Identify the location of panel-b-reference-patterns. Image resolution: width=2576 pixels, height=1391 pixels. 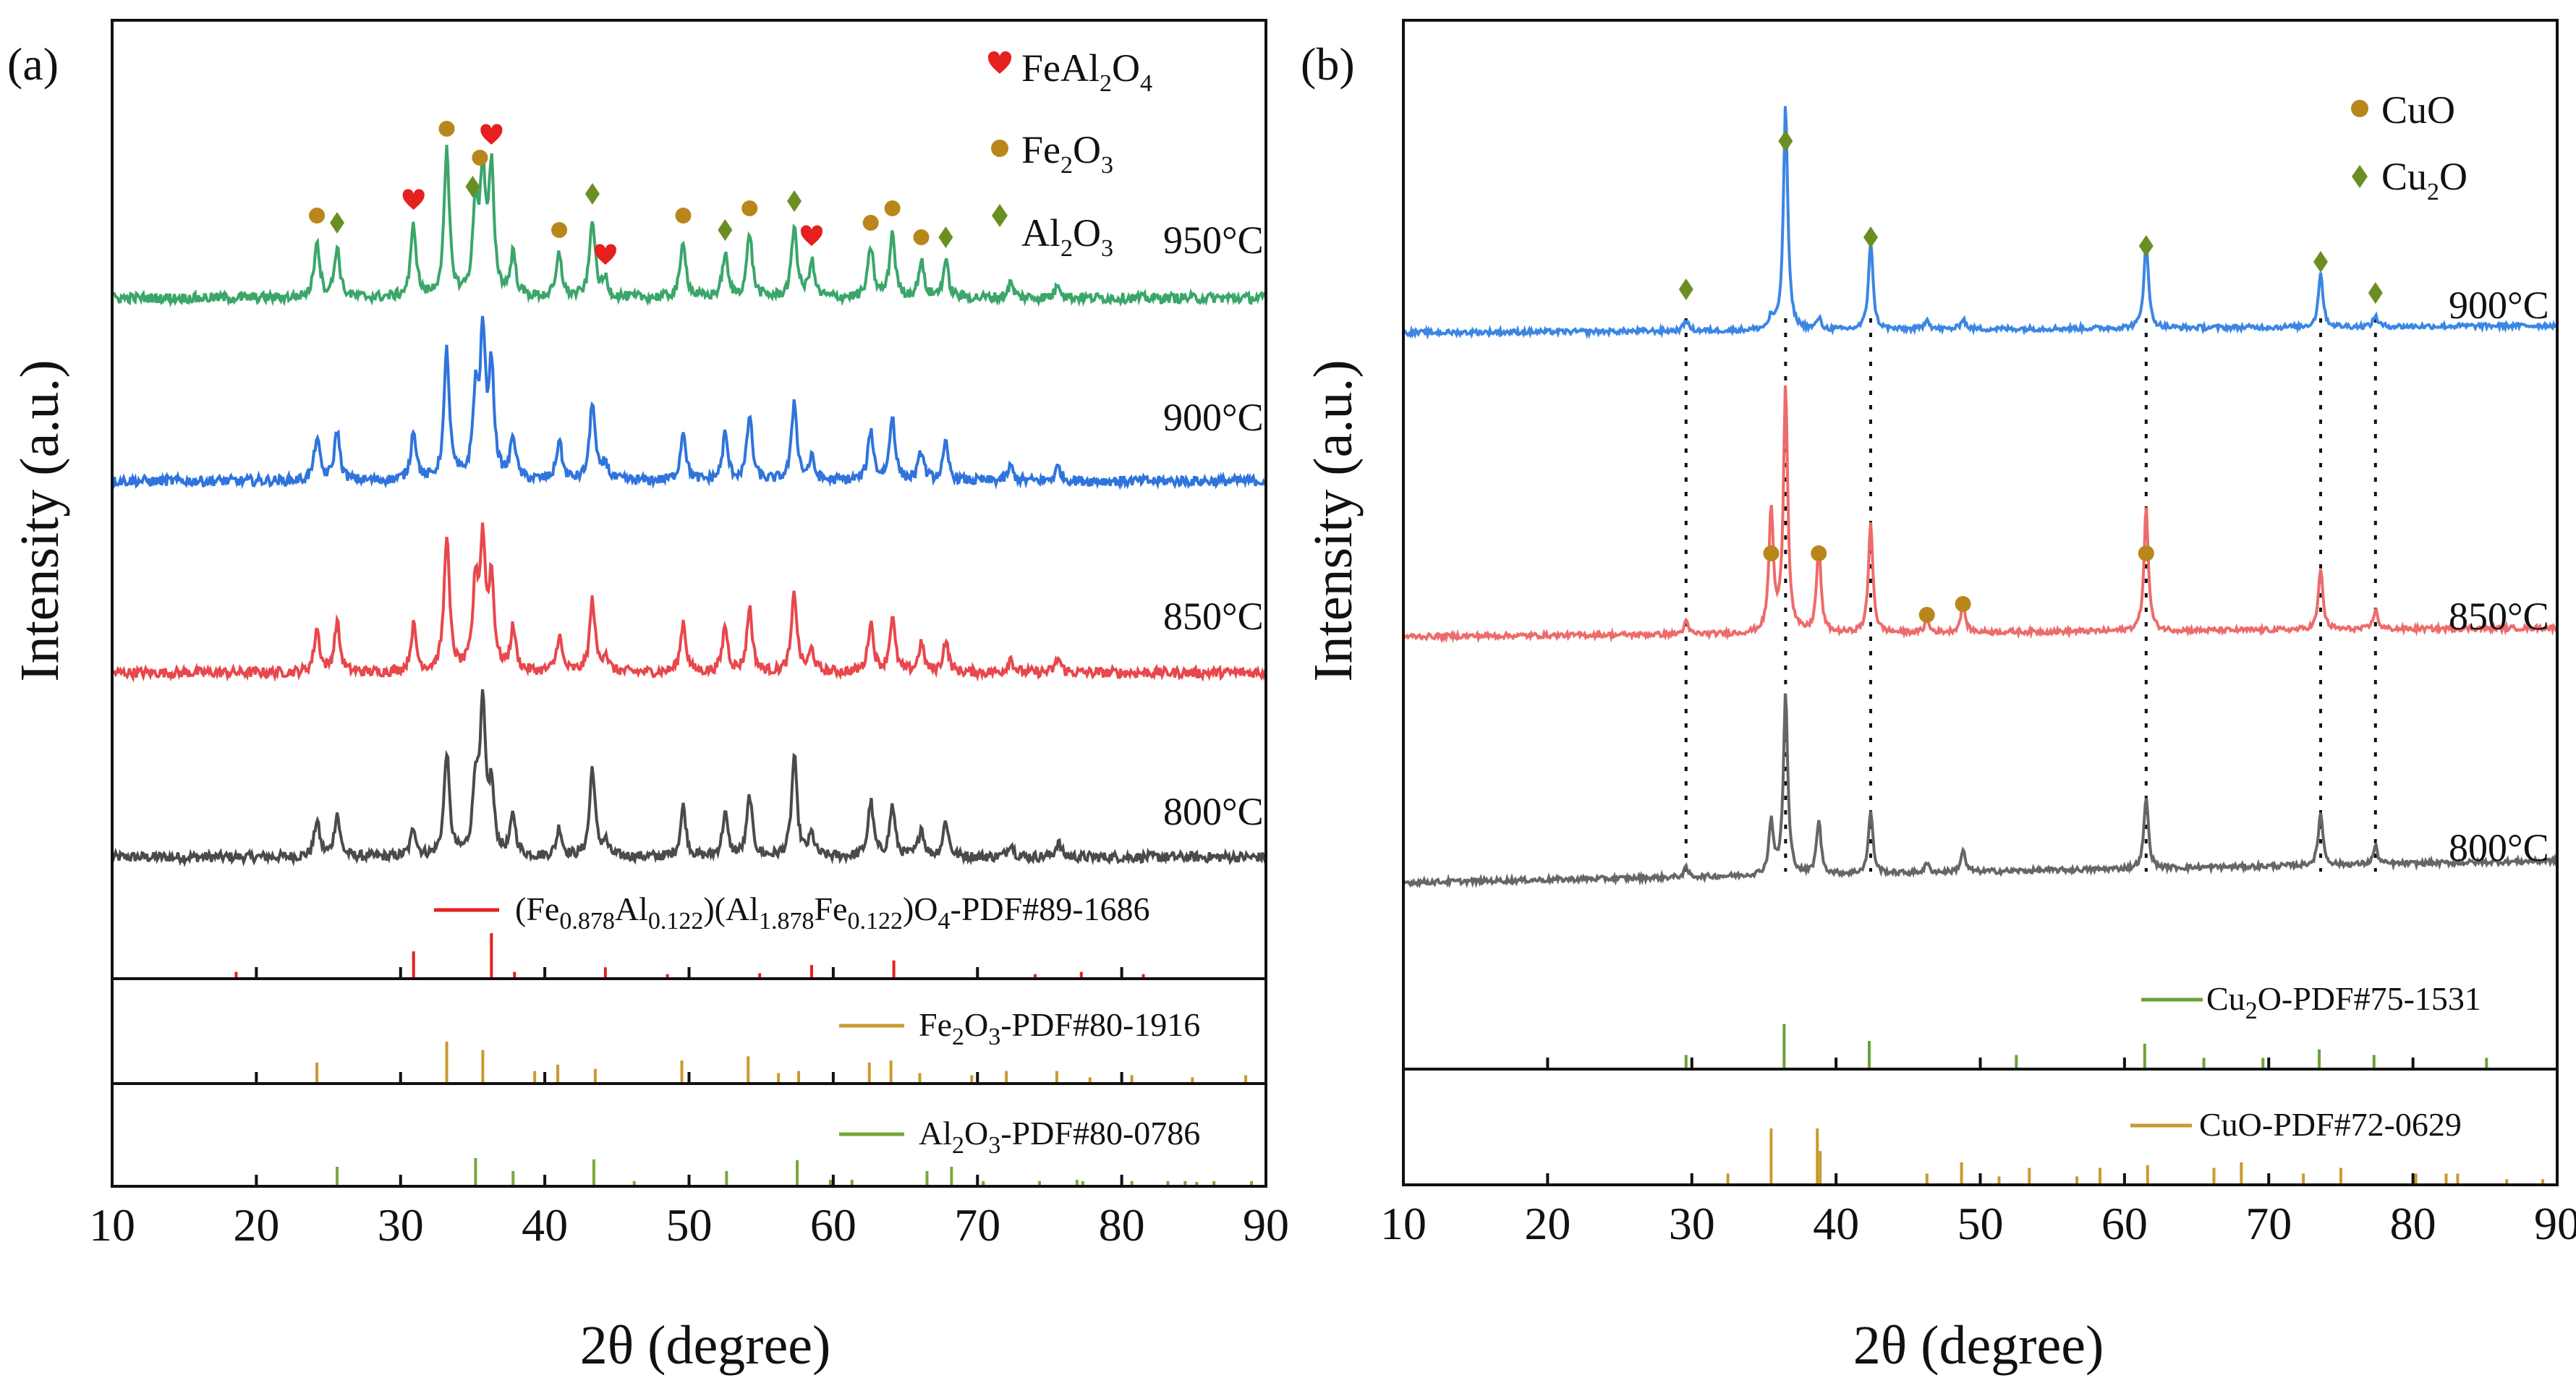
(2114, 1104).